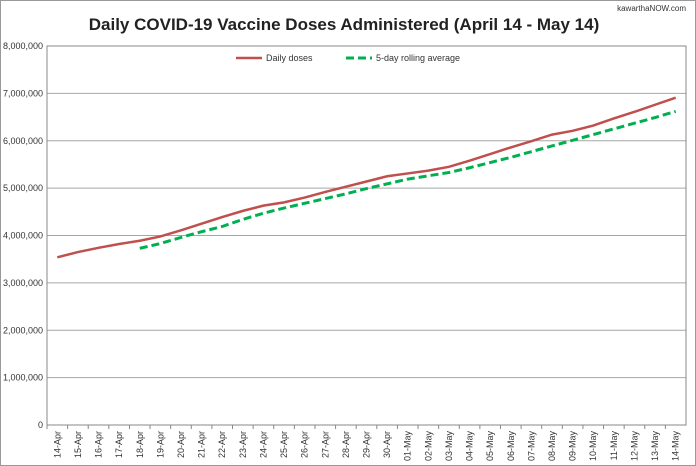 The image size is (696, 466). What do you see at coordinates (119, 444) in the screenshot?
I see `x-tick-label: 17-Apr` at bounding box center [119, 444].